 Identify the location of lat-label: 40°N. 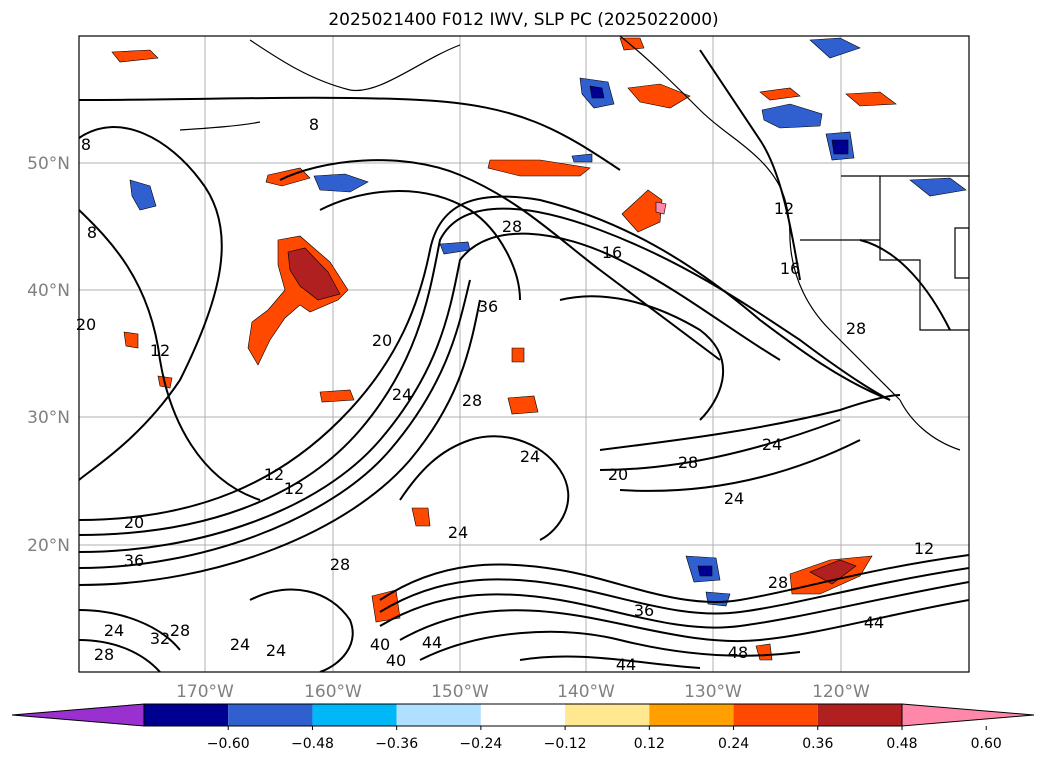
(48, 291).